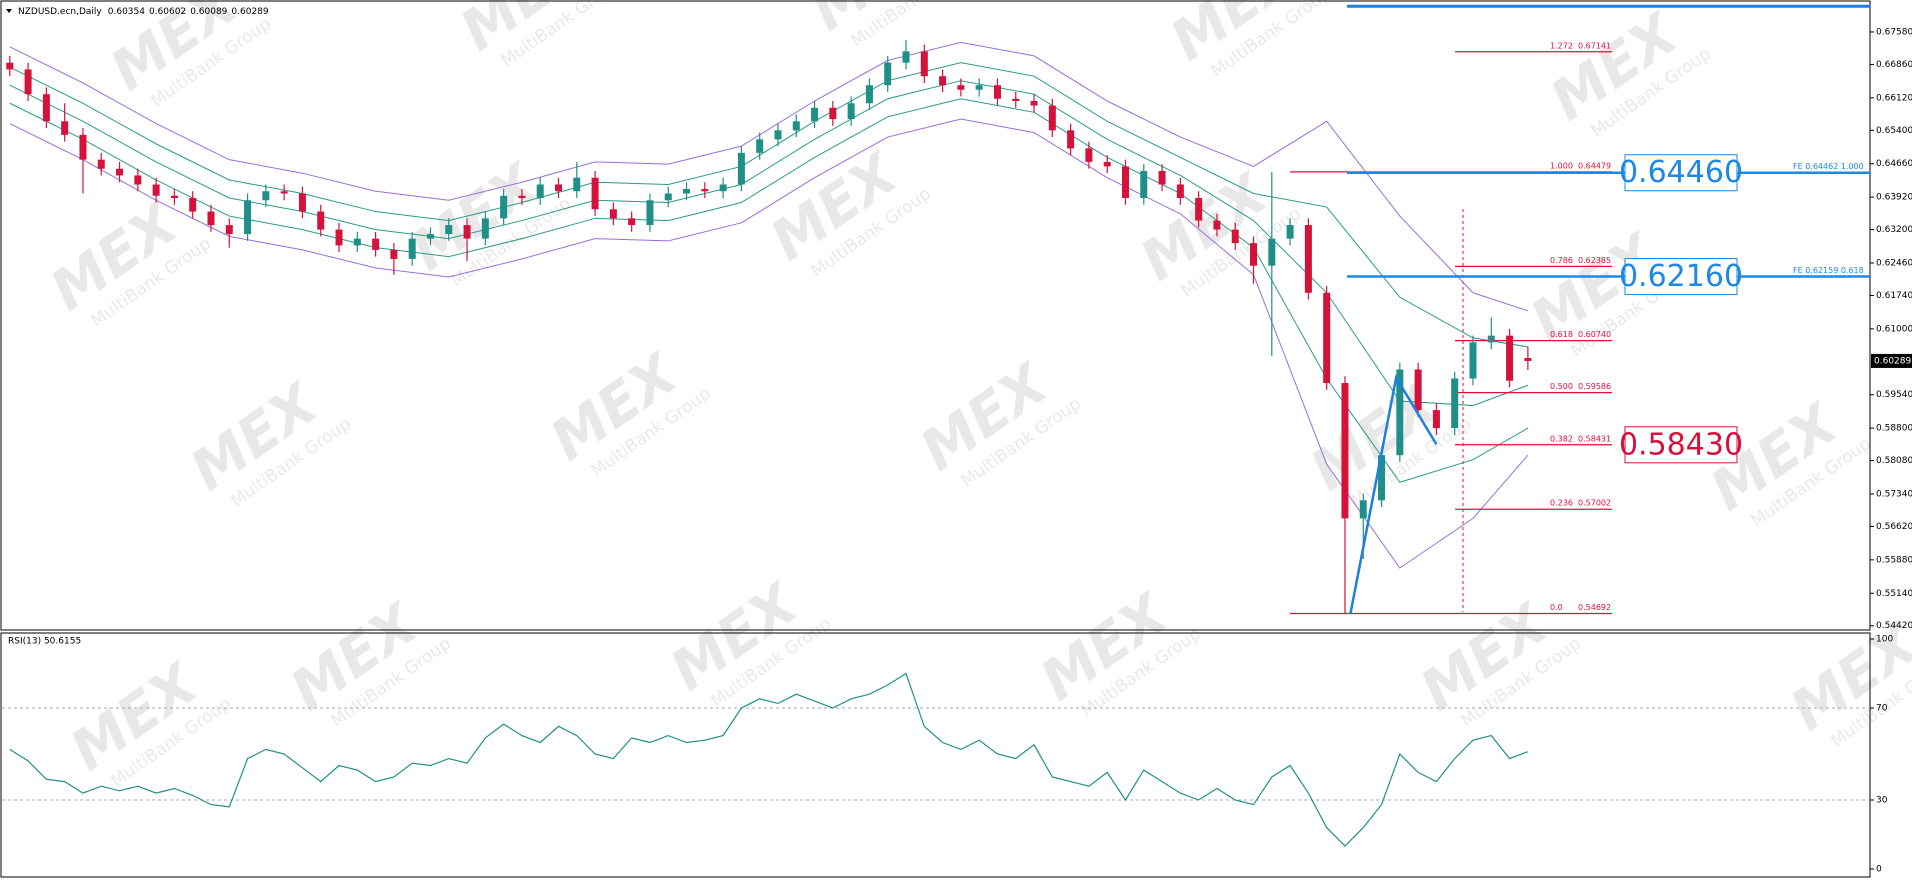  What do you see at coordinates (1556, 607) in the screenshot?
I see `fib-ratio: 0.0` at bounding box center [1556, 607].